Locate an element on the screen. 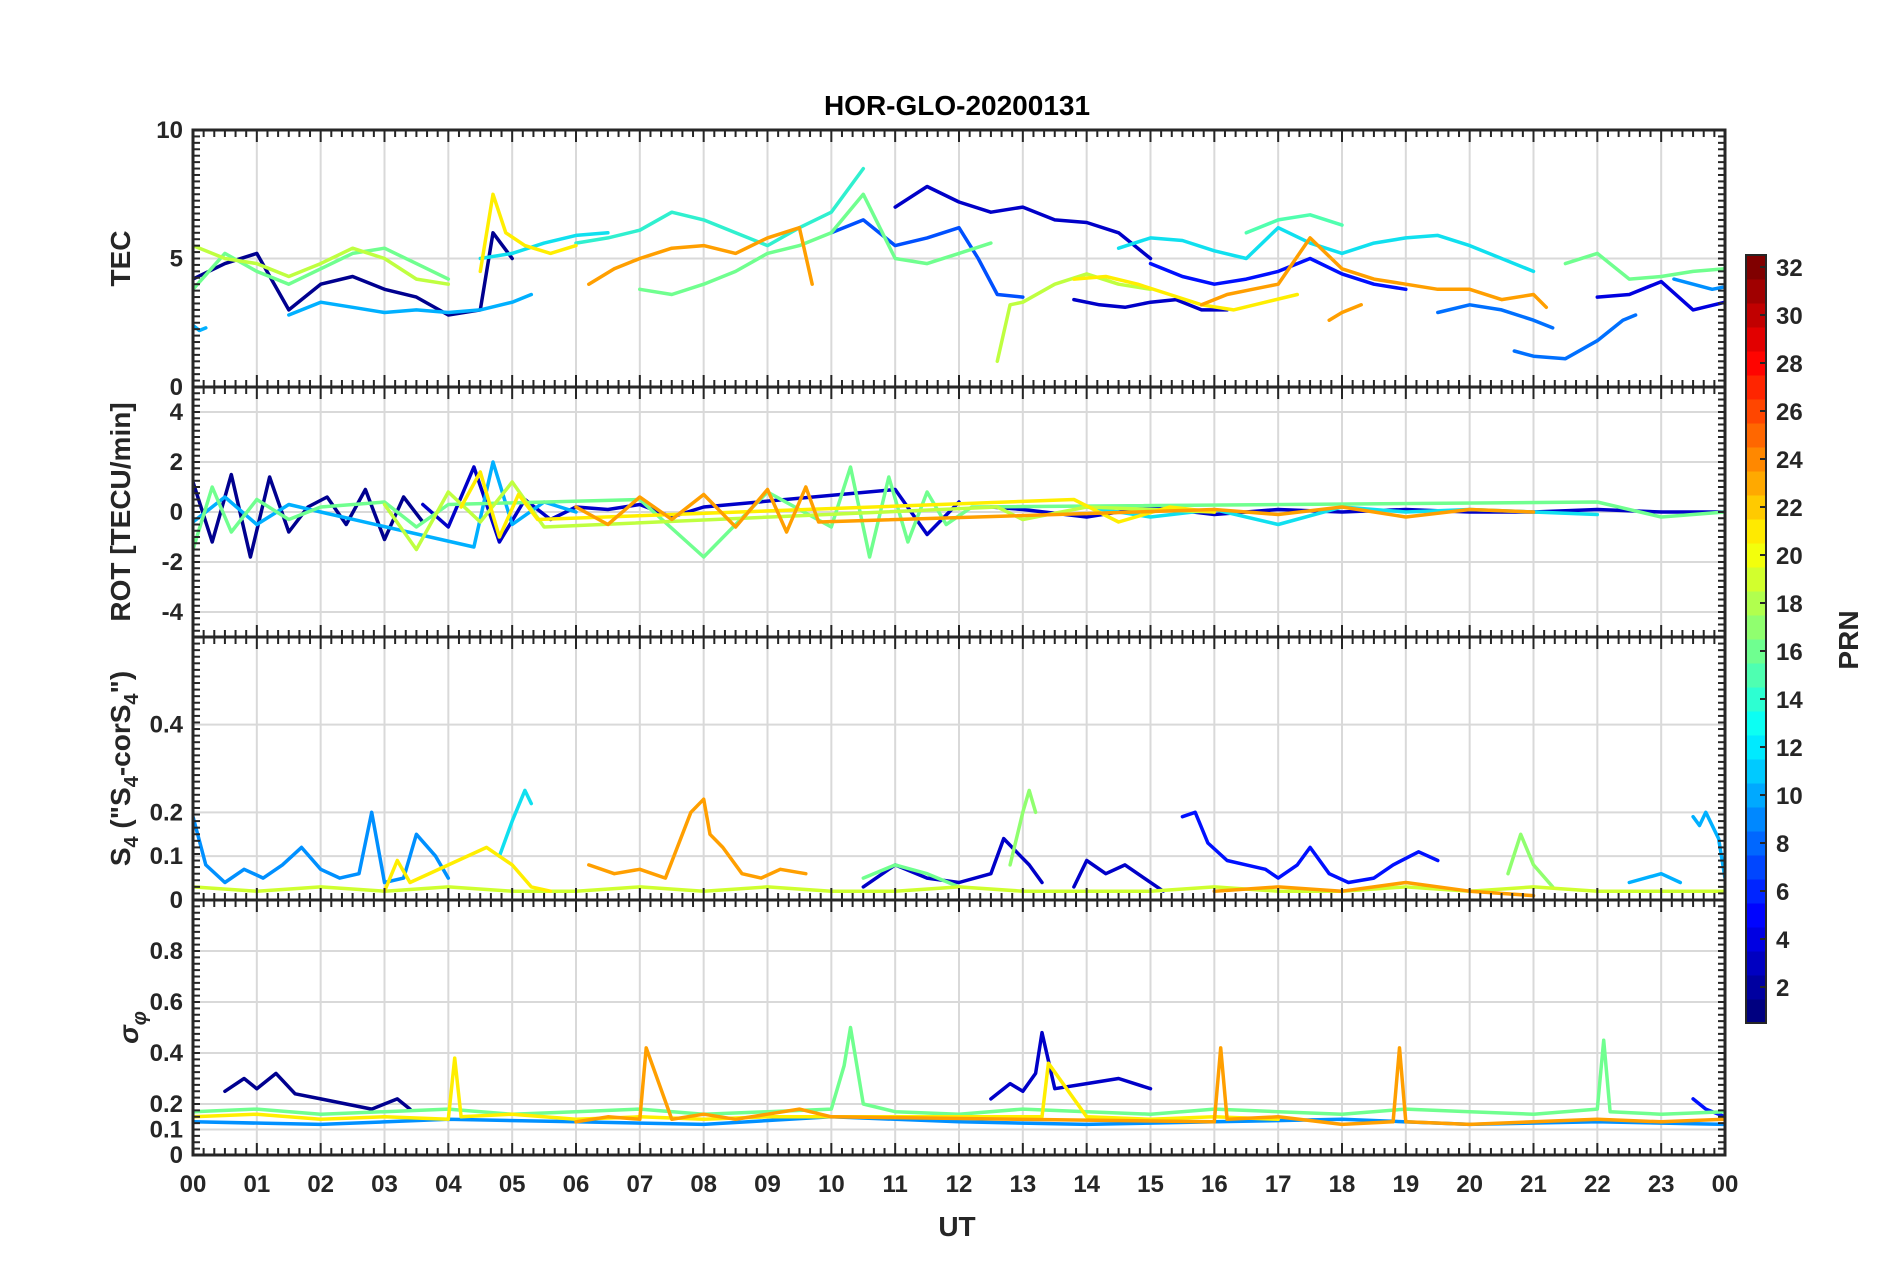 This screenshot has height=1272, width=1902. y-tick-label: 0.8 is located at coordinates (166, 951).